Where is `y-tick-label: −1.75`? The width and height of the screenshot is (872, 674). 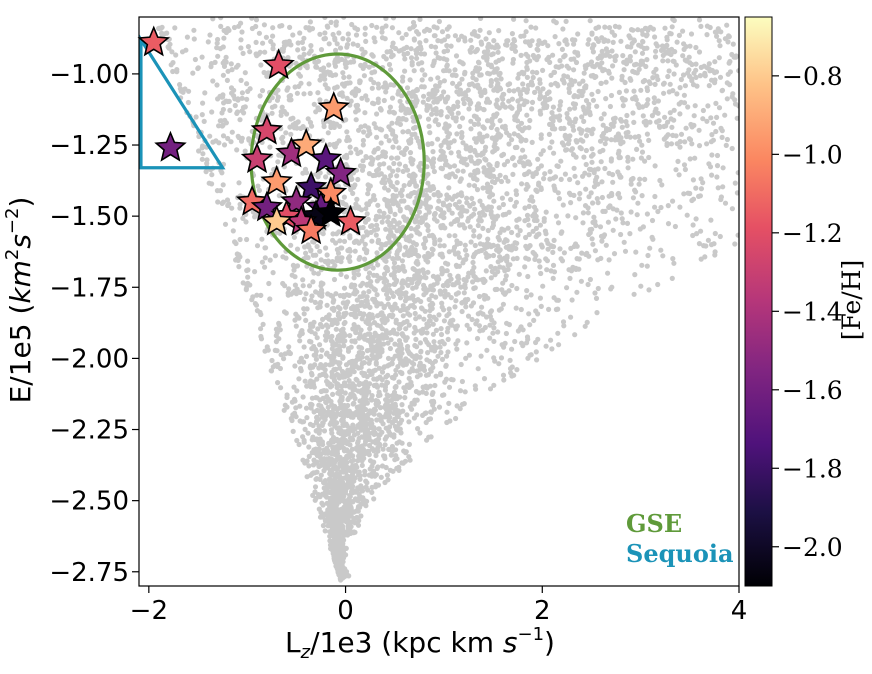 y-tick-label: −1.75 is located at coordinates (89, 288).